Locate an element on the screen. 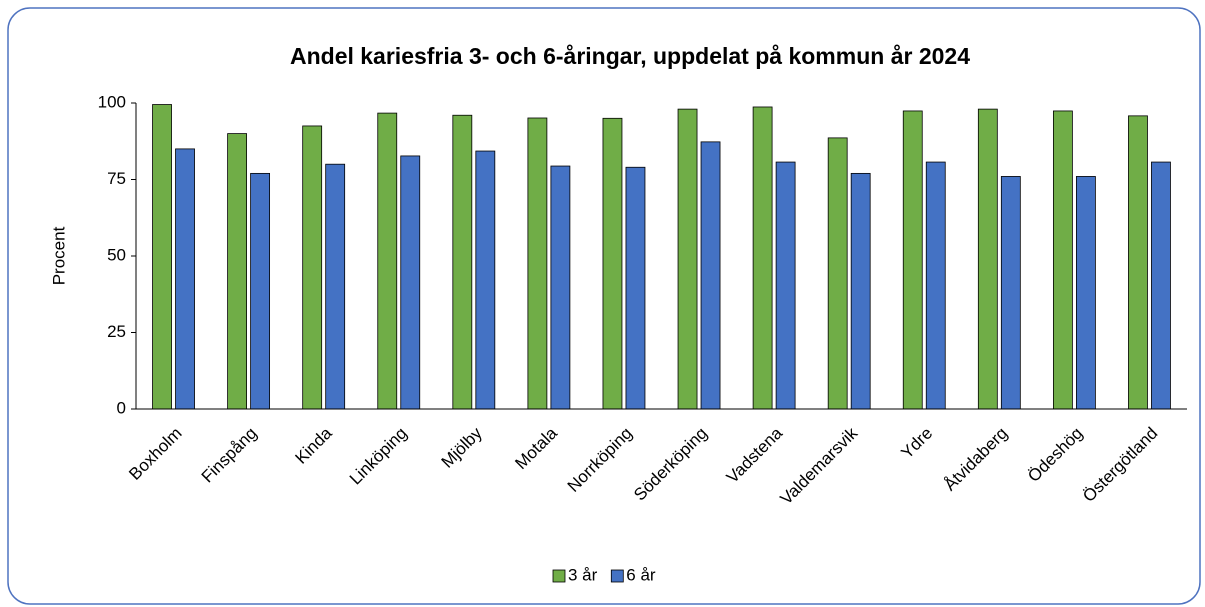 Image resolution: width=1205 pixels, height=607 pixels. y-tick-label: 25 is located at coordinates (116, 331).